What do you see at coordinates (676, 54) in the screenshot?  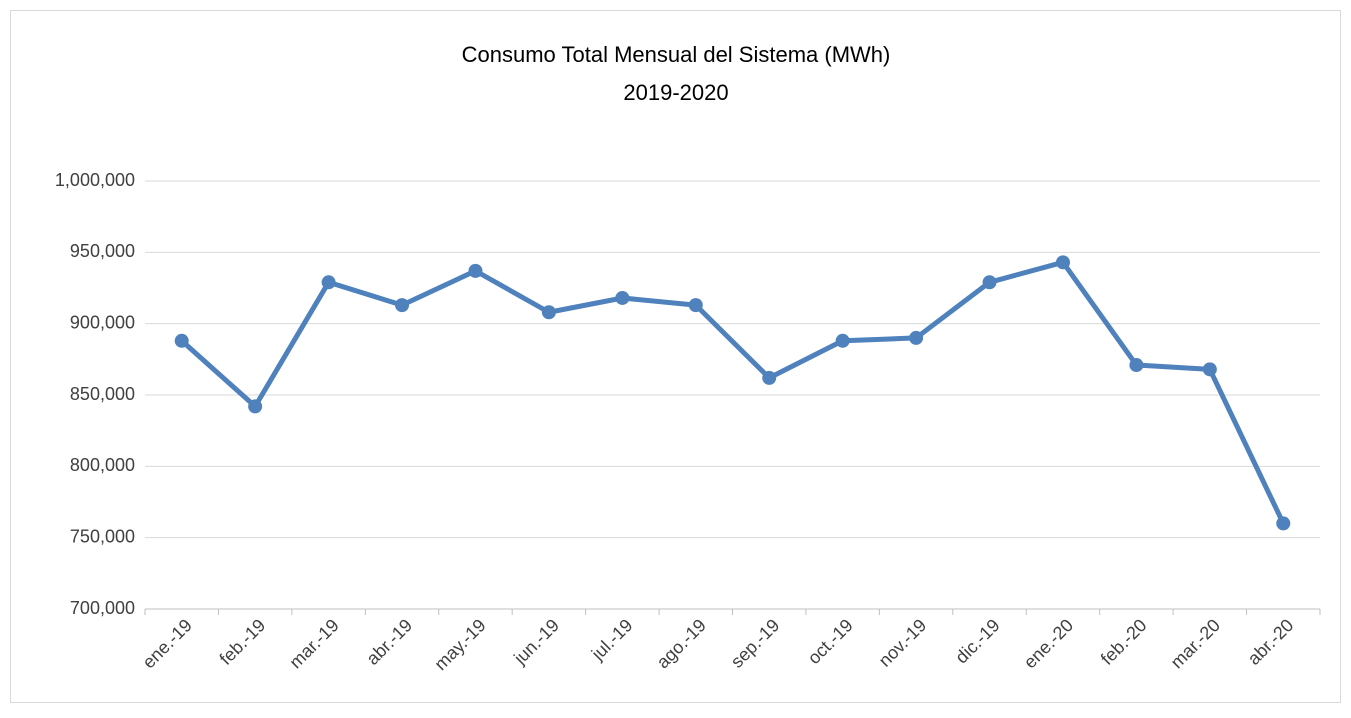 I see `chart-title: Consumo Total Mensual del Sistema (MWh)` at bounding box center [676, 54].